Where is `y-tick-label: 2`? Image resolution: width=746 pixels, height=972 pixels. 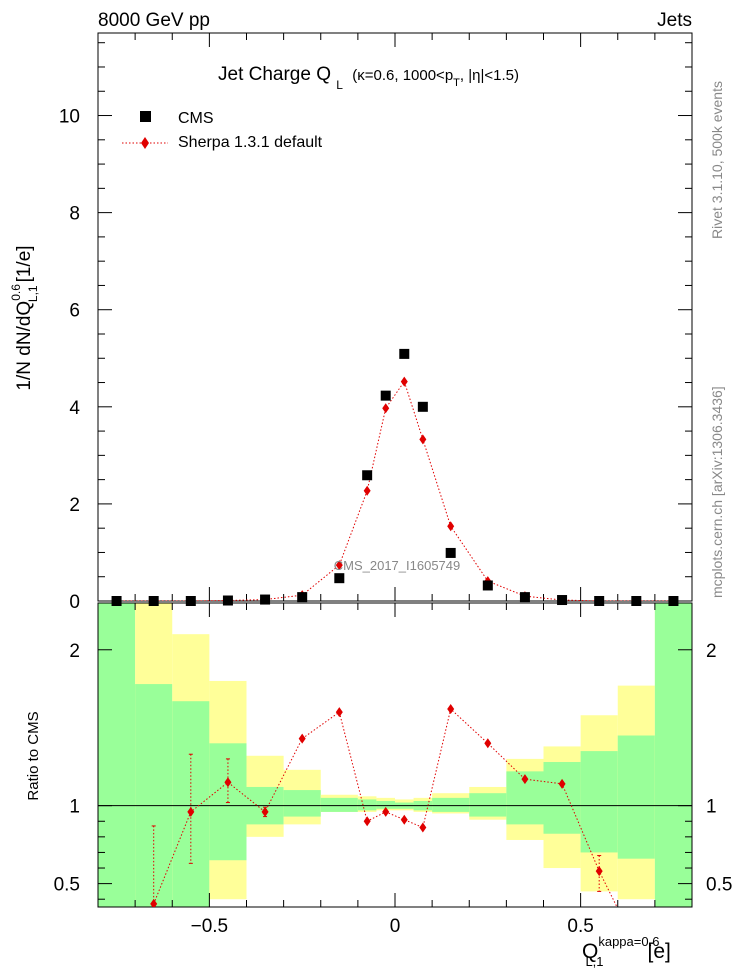 y-tick-label: 2 is located at coordinates (74, 505).